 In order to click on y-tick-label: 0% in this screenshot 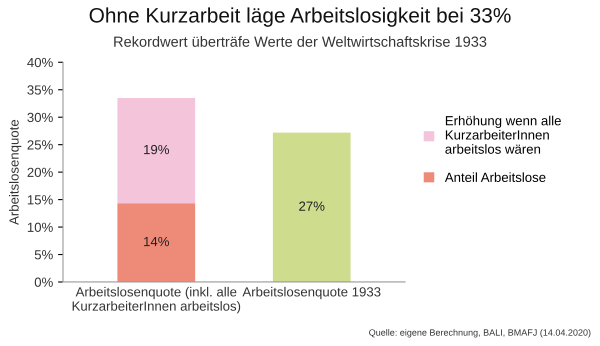, I will do `click(43, 282)`.